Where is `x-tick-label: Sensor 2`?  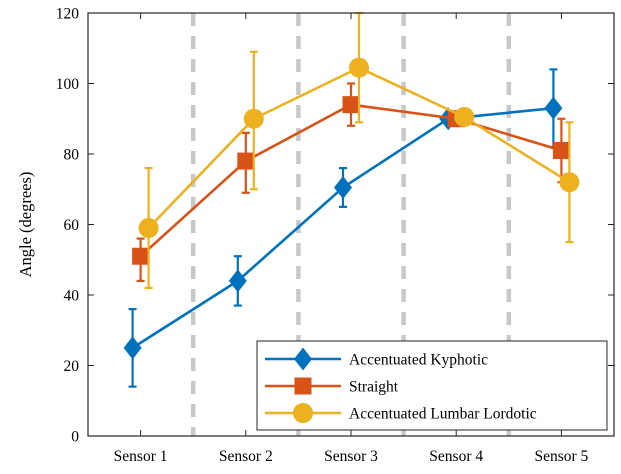 x-tick-label: Sensor 2 is located at coordinates (246, 456).